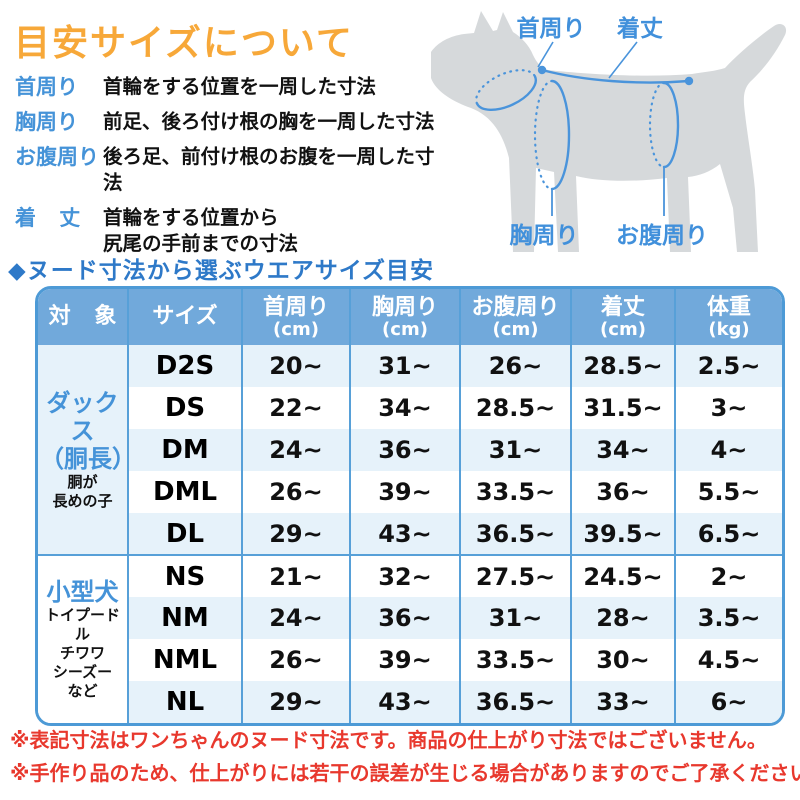  What do you see at coordinates (184, 702) in the screenshot?
I see `size-cell: NL` at bounding box center [184, 702].